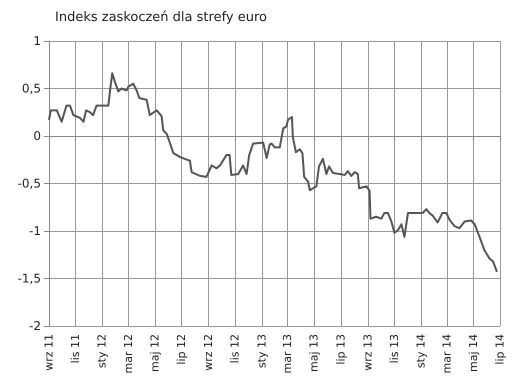  Describe the element at coordinates (35, 231) in the screenshot. I see `y-tick-label: -1` at that location.